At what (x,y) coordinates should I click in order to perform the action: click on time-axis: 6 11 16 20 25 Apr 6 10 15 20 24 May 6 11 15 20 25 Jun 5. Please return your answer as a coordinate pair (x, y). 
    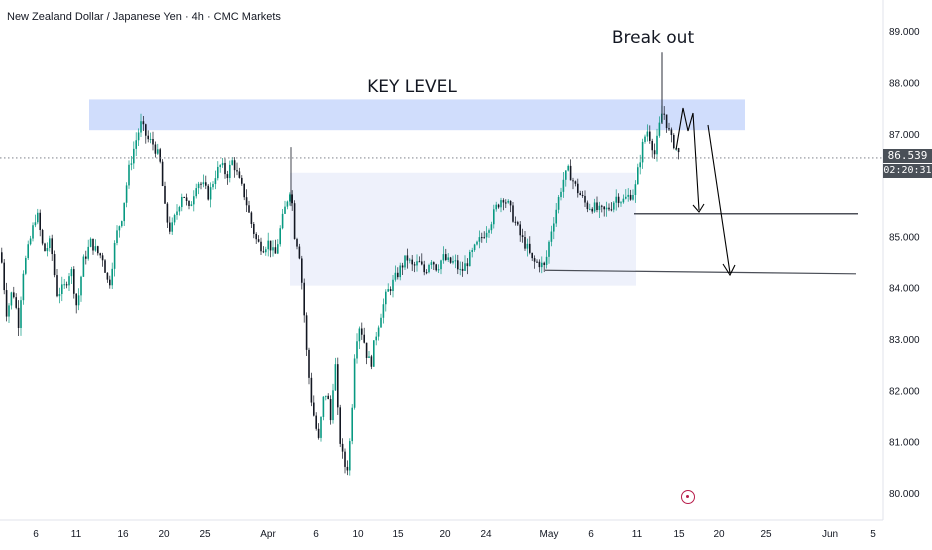
    Looking at the image, I should click on (441, 529).